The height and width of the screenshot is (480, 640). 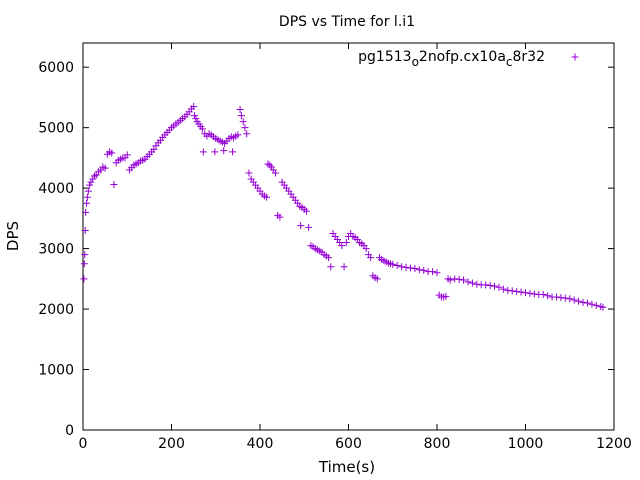 What do you see at coordinates (347, 22) in the screenshot?
I see `chart-title: DPS vs Time for l.i1` at bounding box center [347, 22].